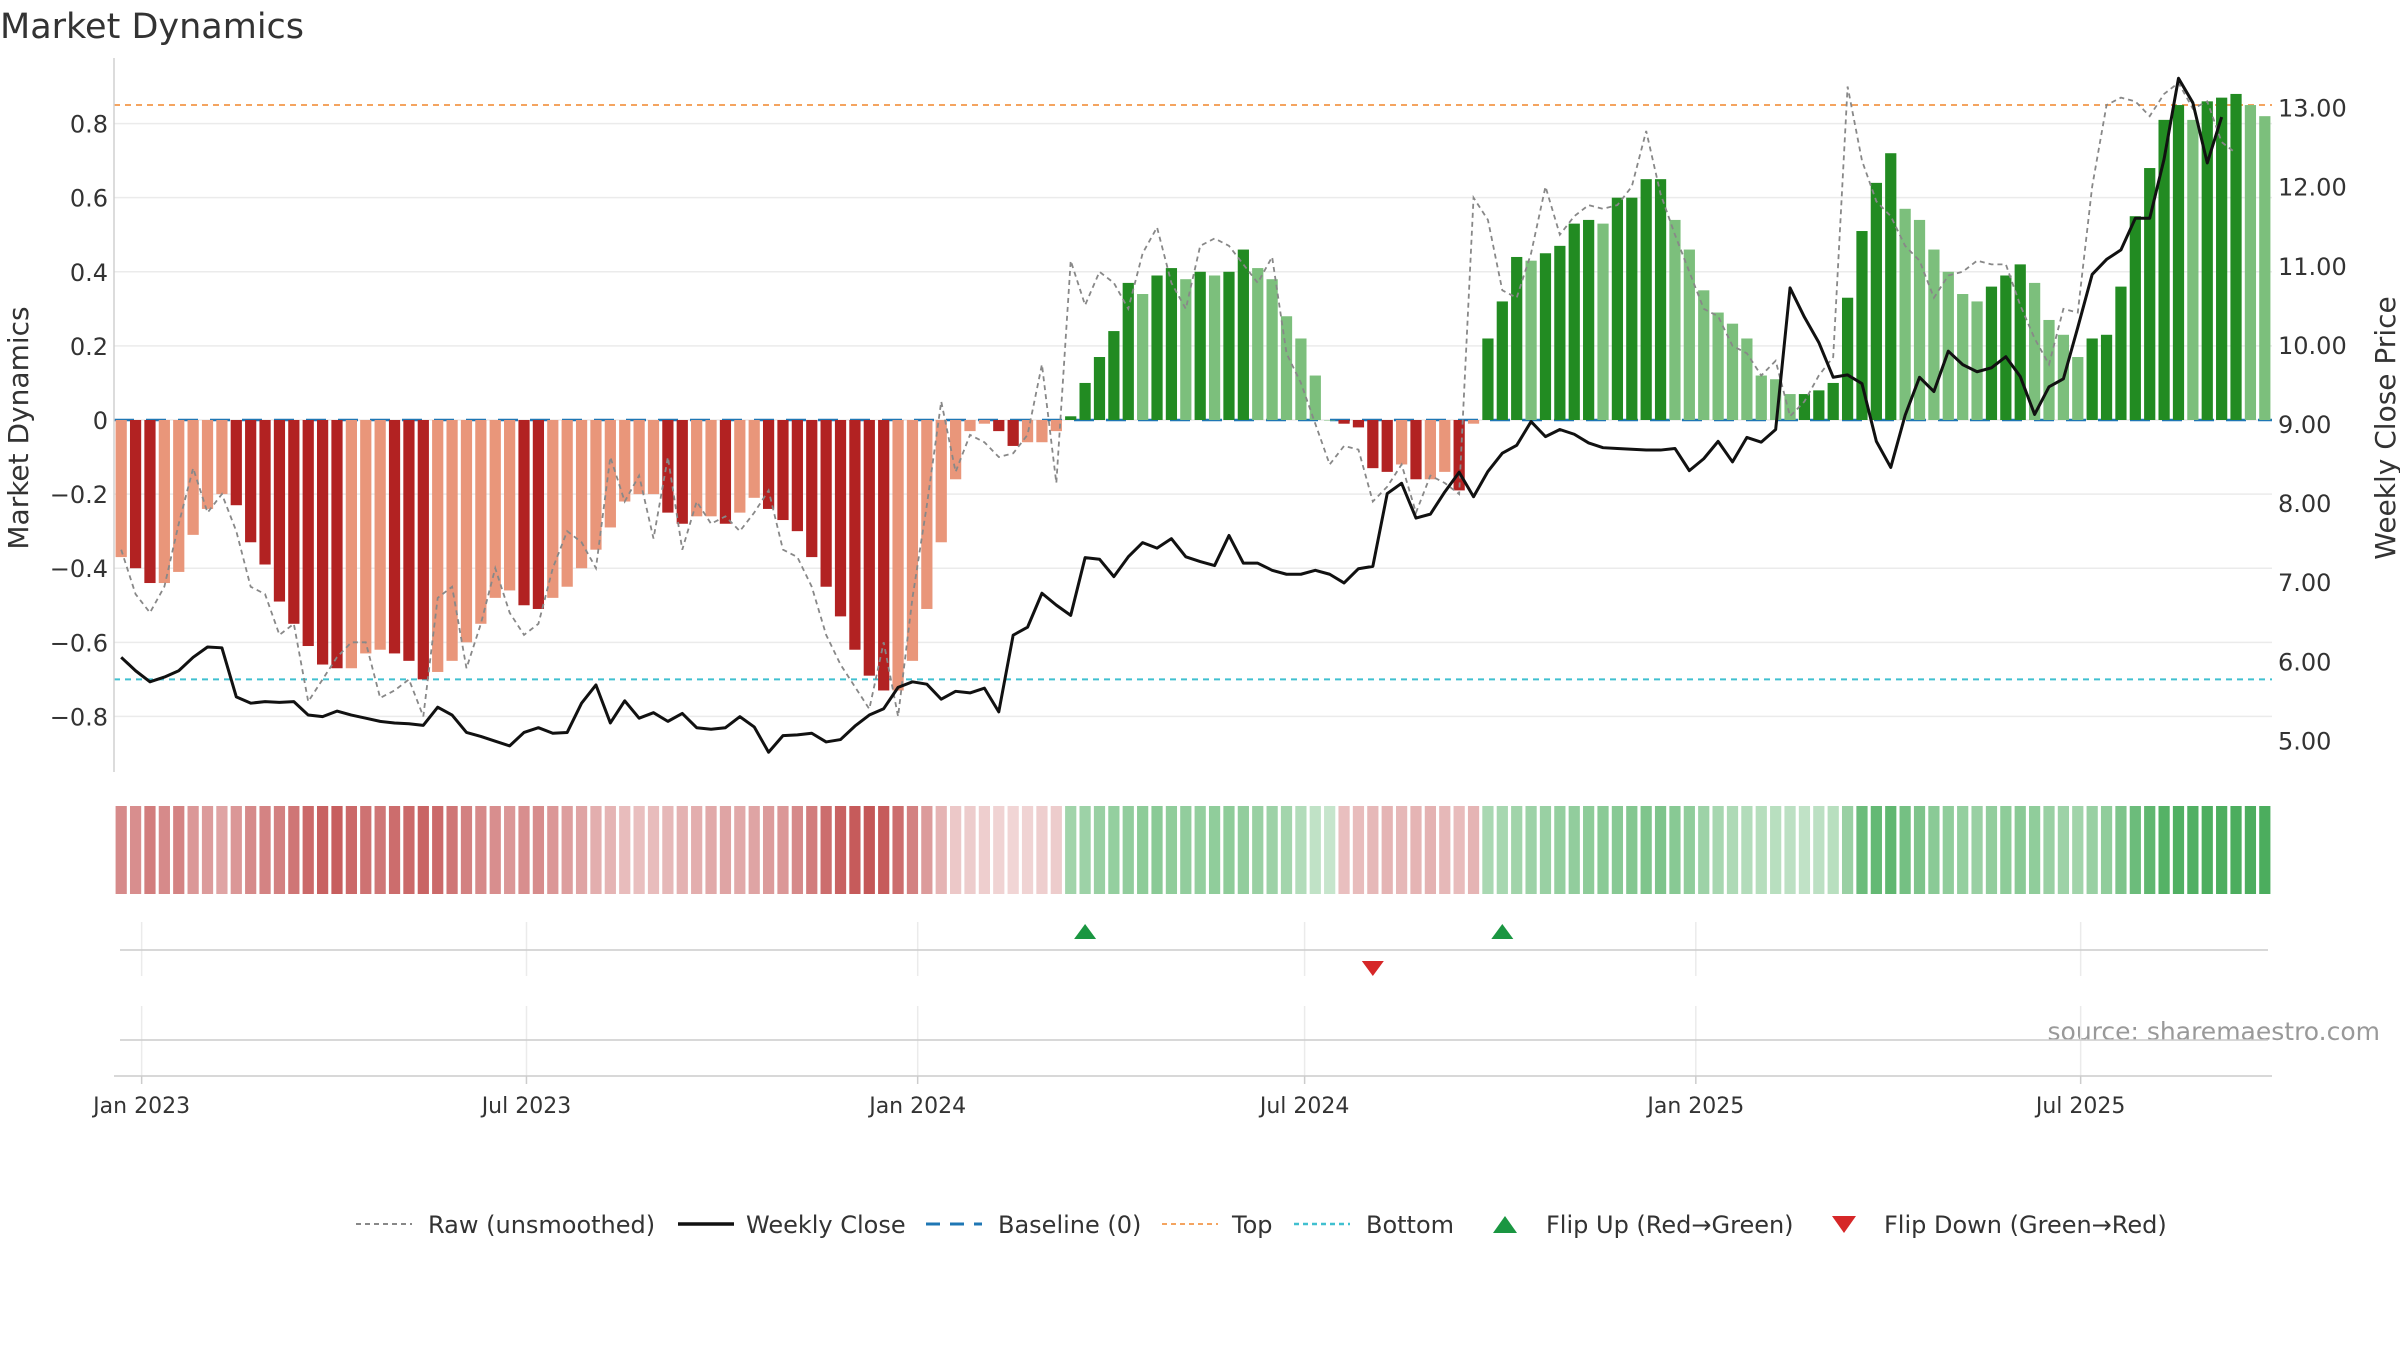 This screenshot has height=1354, width=2400. What do you see at coordinates (2312, 109) in the screenshot?
I see `y-tick-right: 13.00` at bounding box center [2312, 109].